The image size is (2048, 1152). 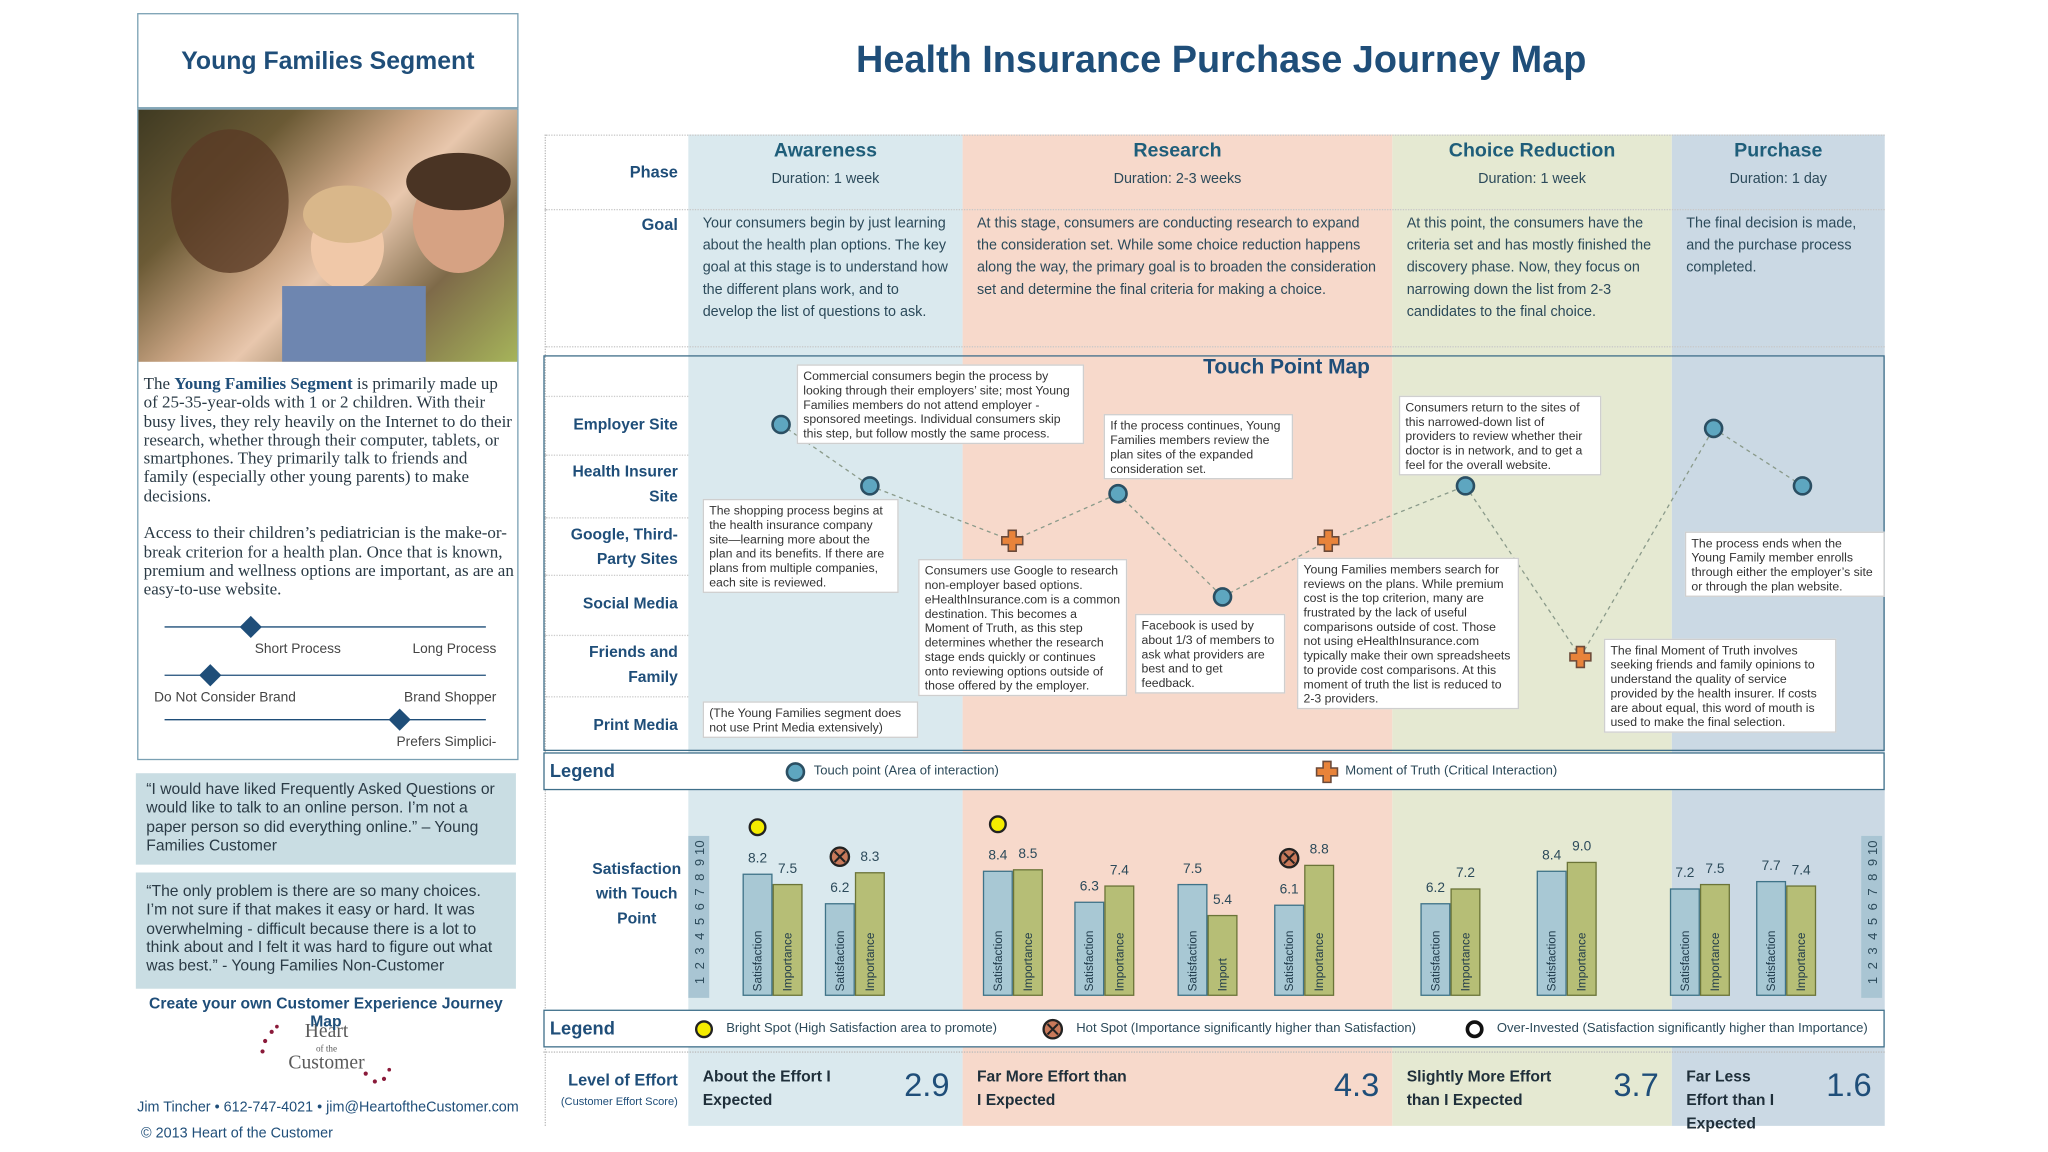 What do you see at coordinates (1872, 847) in the screenshot?
I see `scale-tick-label: 10` at bounding box center [1872, 847].